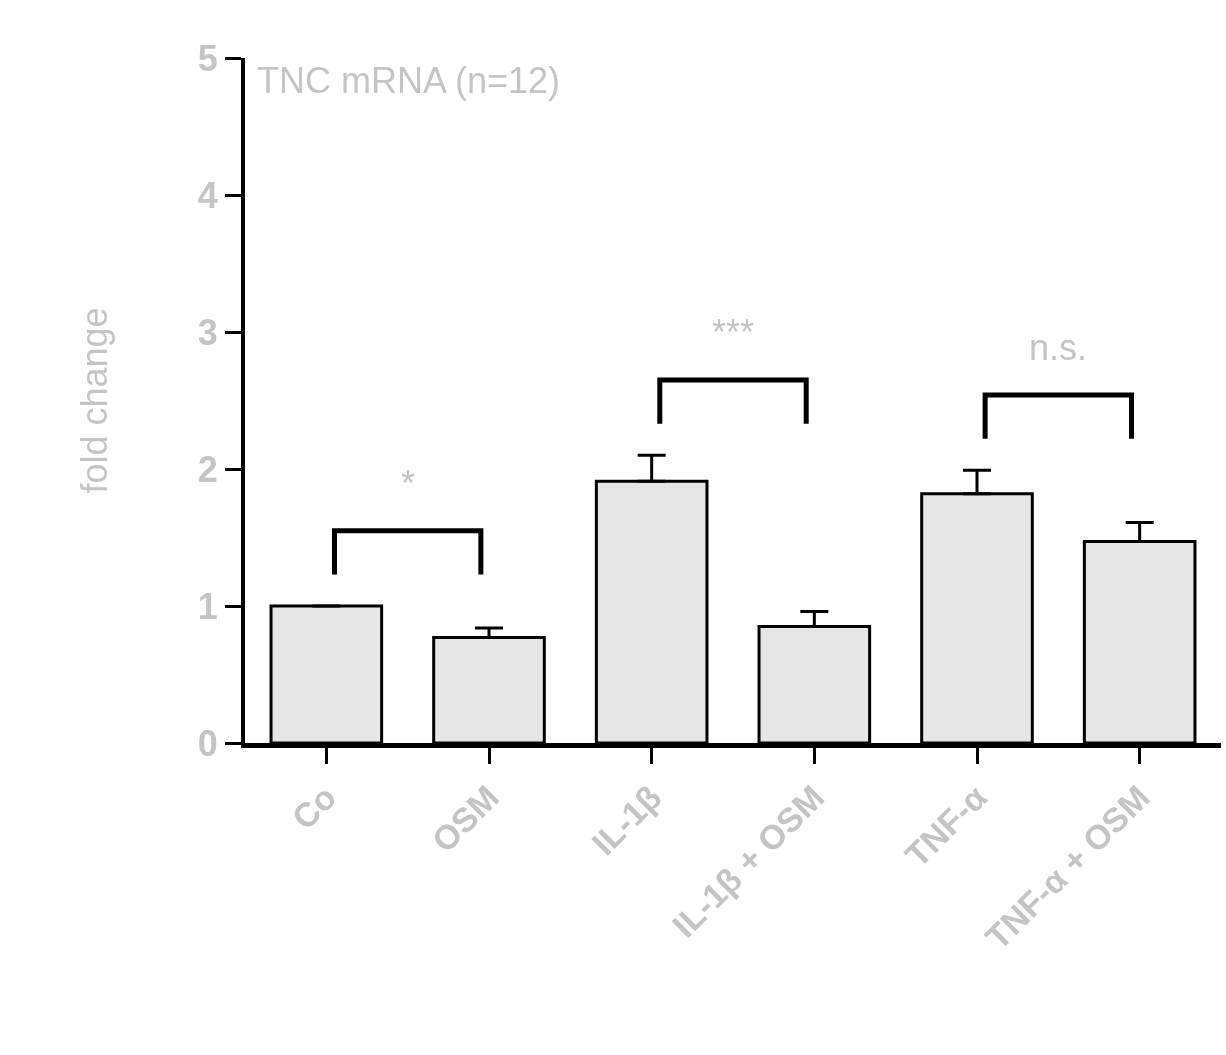  What do you see at coordinates (207, 743) in the screenshot?
I see `y-tick-label: 0` at bounding box center [207, 743].